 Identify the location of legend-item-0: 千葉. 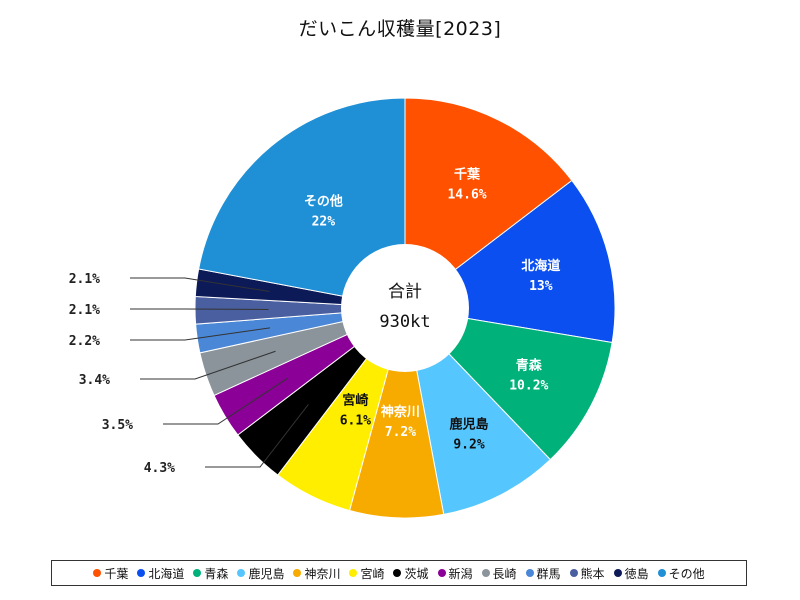
(110, 573).